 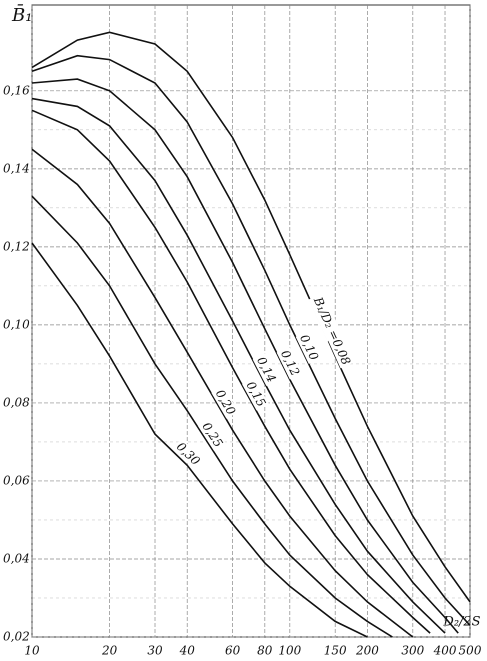 I want to click on x-tick-label: 30, so click(x=155, y=651).